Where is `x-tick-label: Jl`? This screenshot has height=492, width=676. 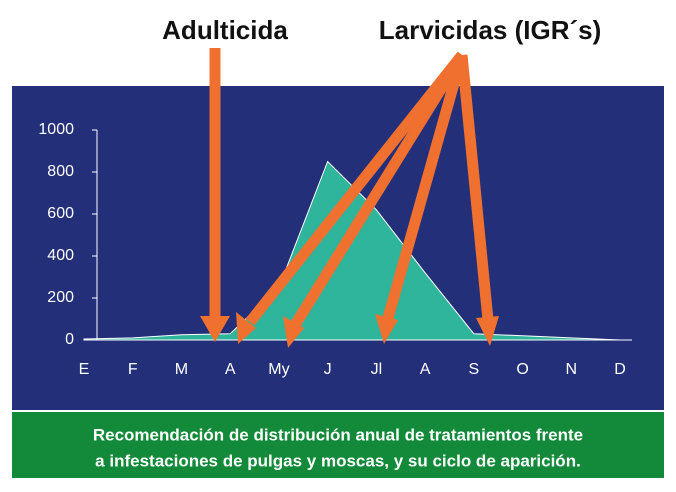 x-tick-label: Jl is located at coordinates (377, 369).